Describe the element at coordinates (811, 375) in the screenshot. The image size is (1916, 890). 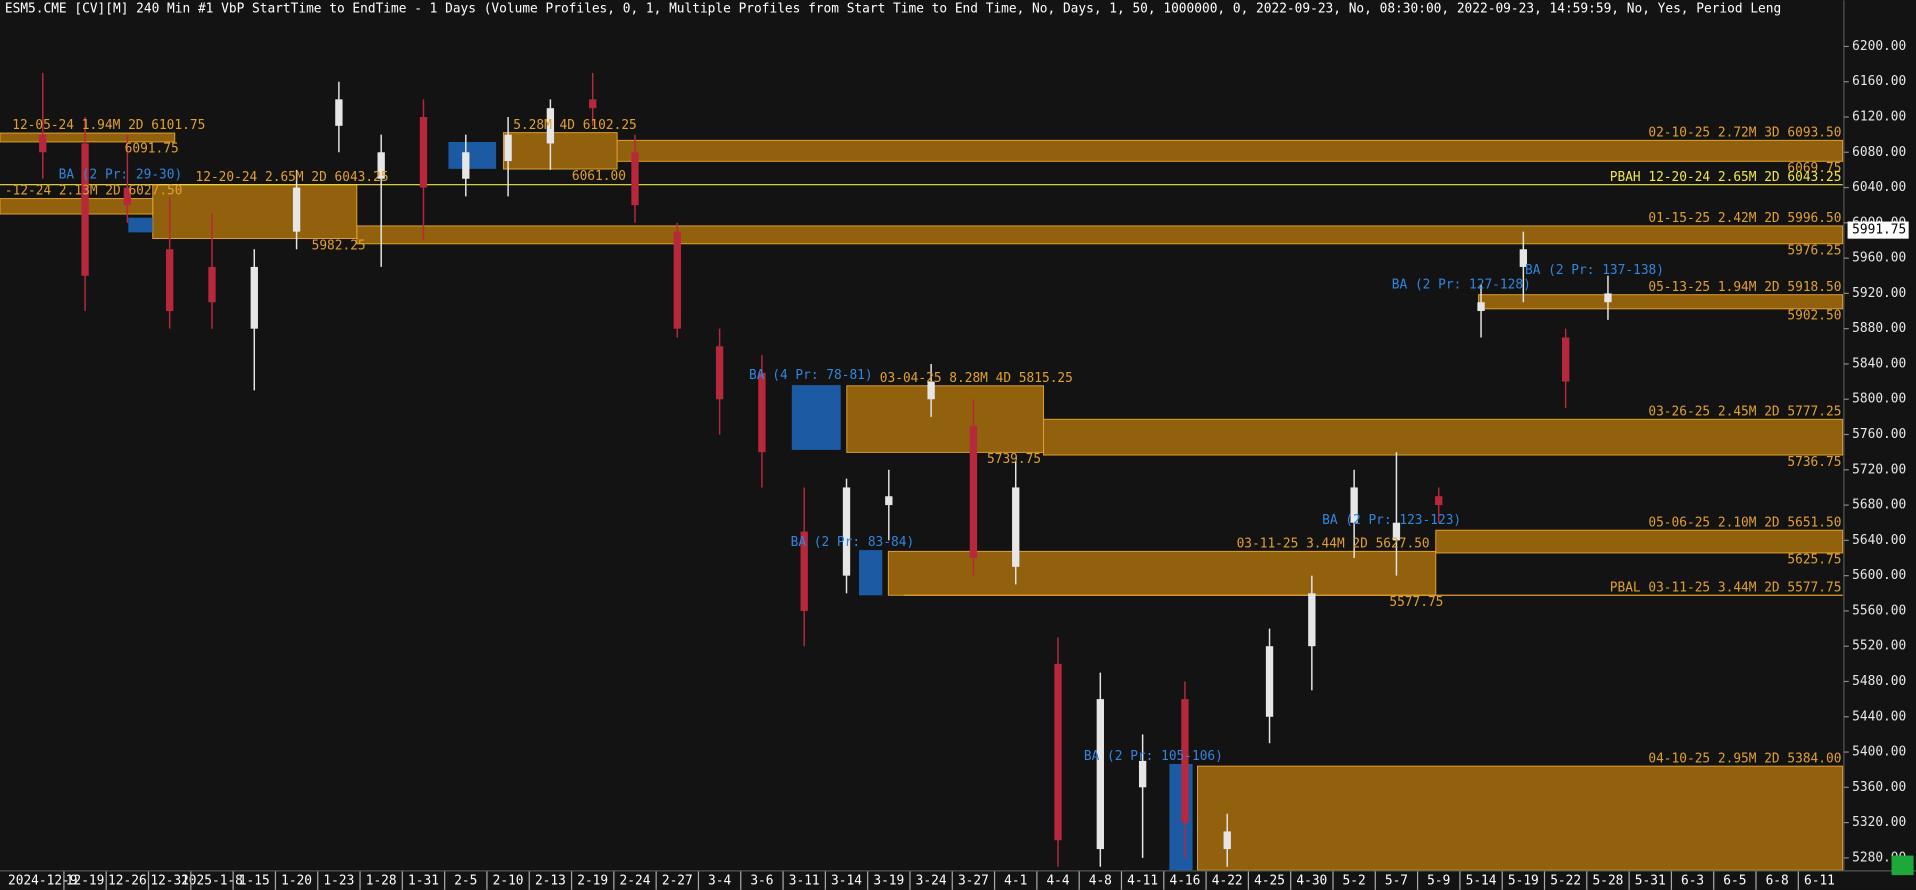
I see `ba-label: BA (4 Pr: 78-81)` at that location.